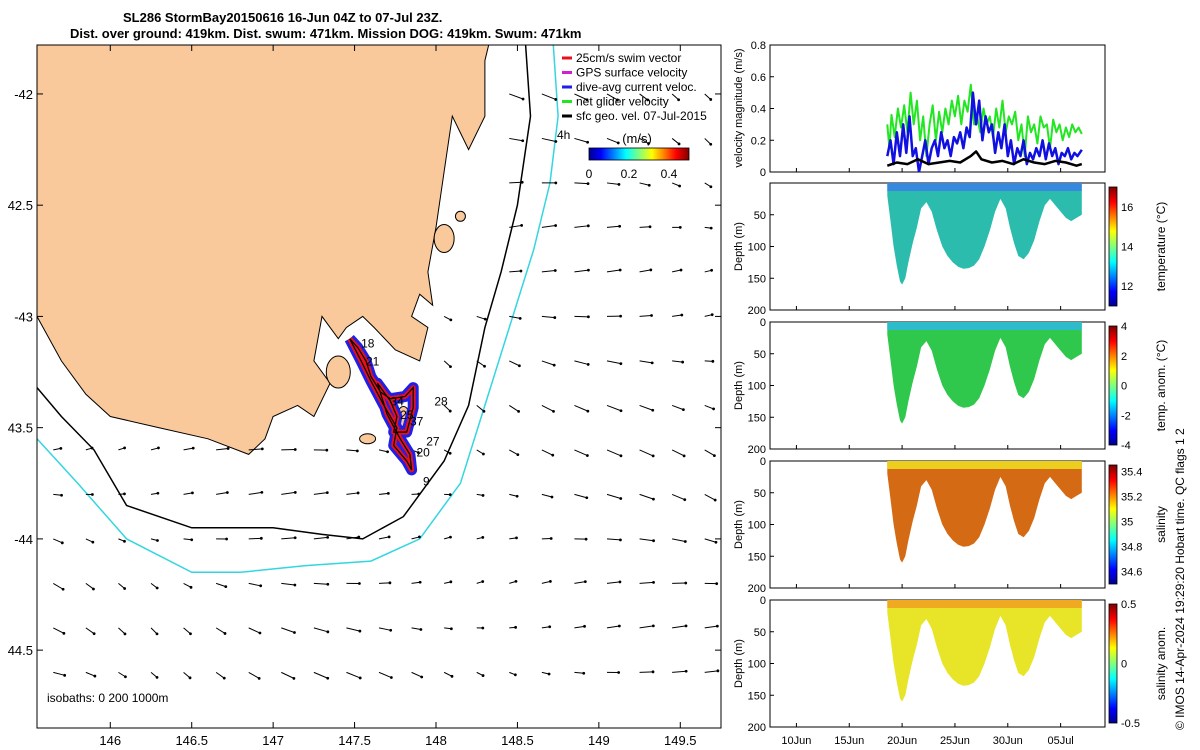  Describe the element at coordinates (1060, 741) in the screenshot. I see `time-xtick-label: 05Jul` at that location.